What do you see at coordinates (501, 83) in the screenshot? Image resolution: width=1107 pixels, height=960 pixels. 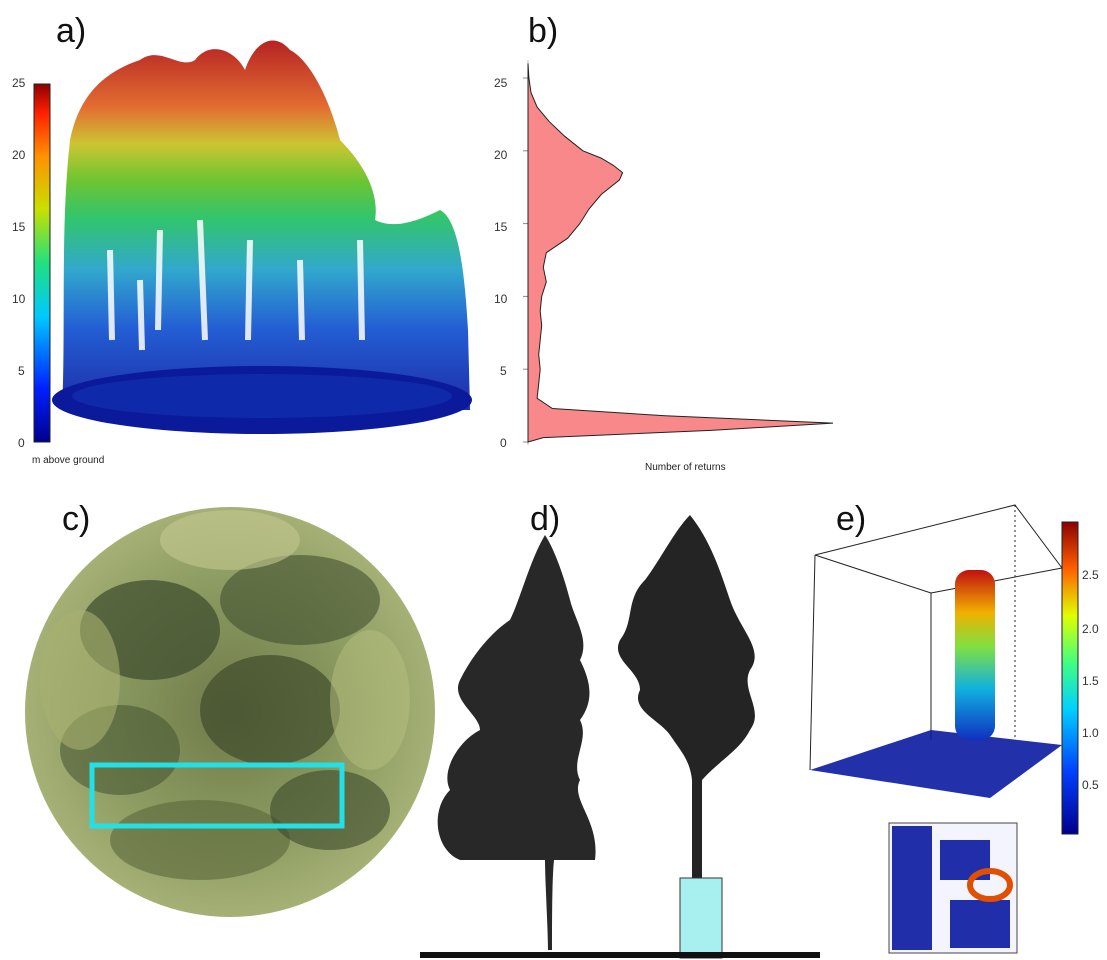 I see `b-tick-25: 25` at bounding box center [501, 83].